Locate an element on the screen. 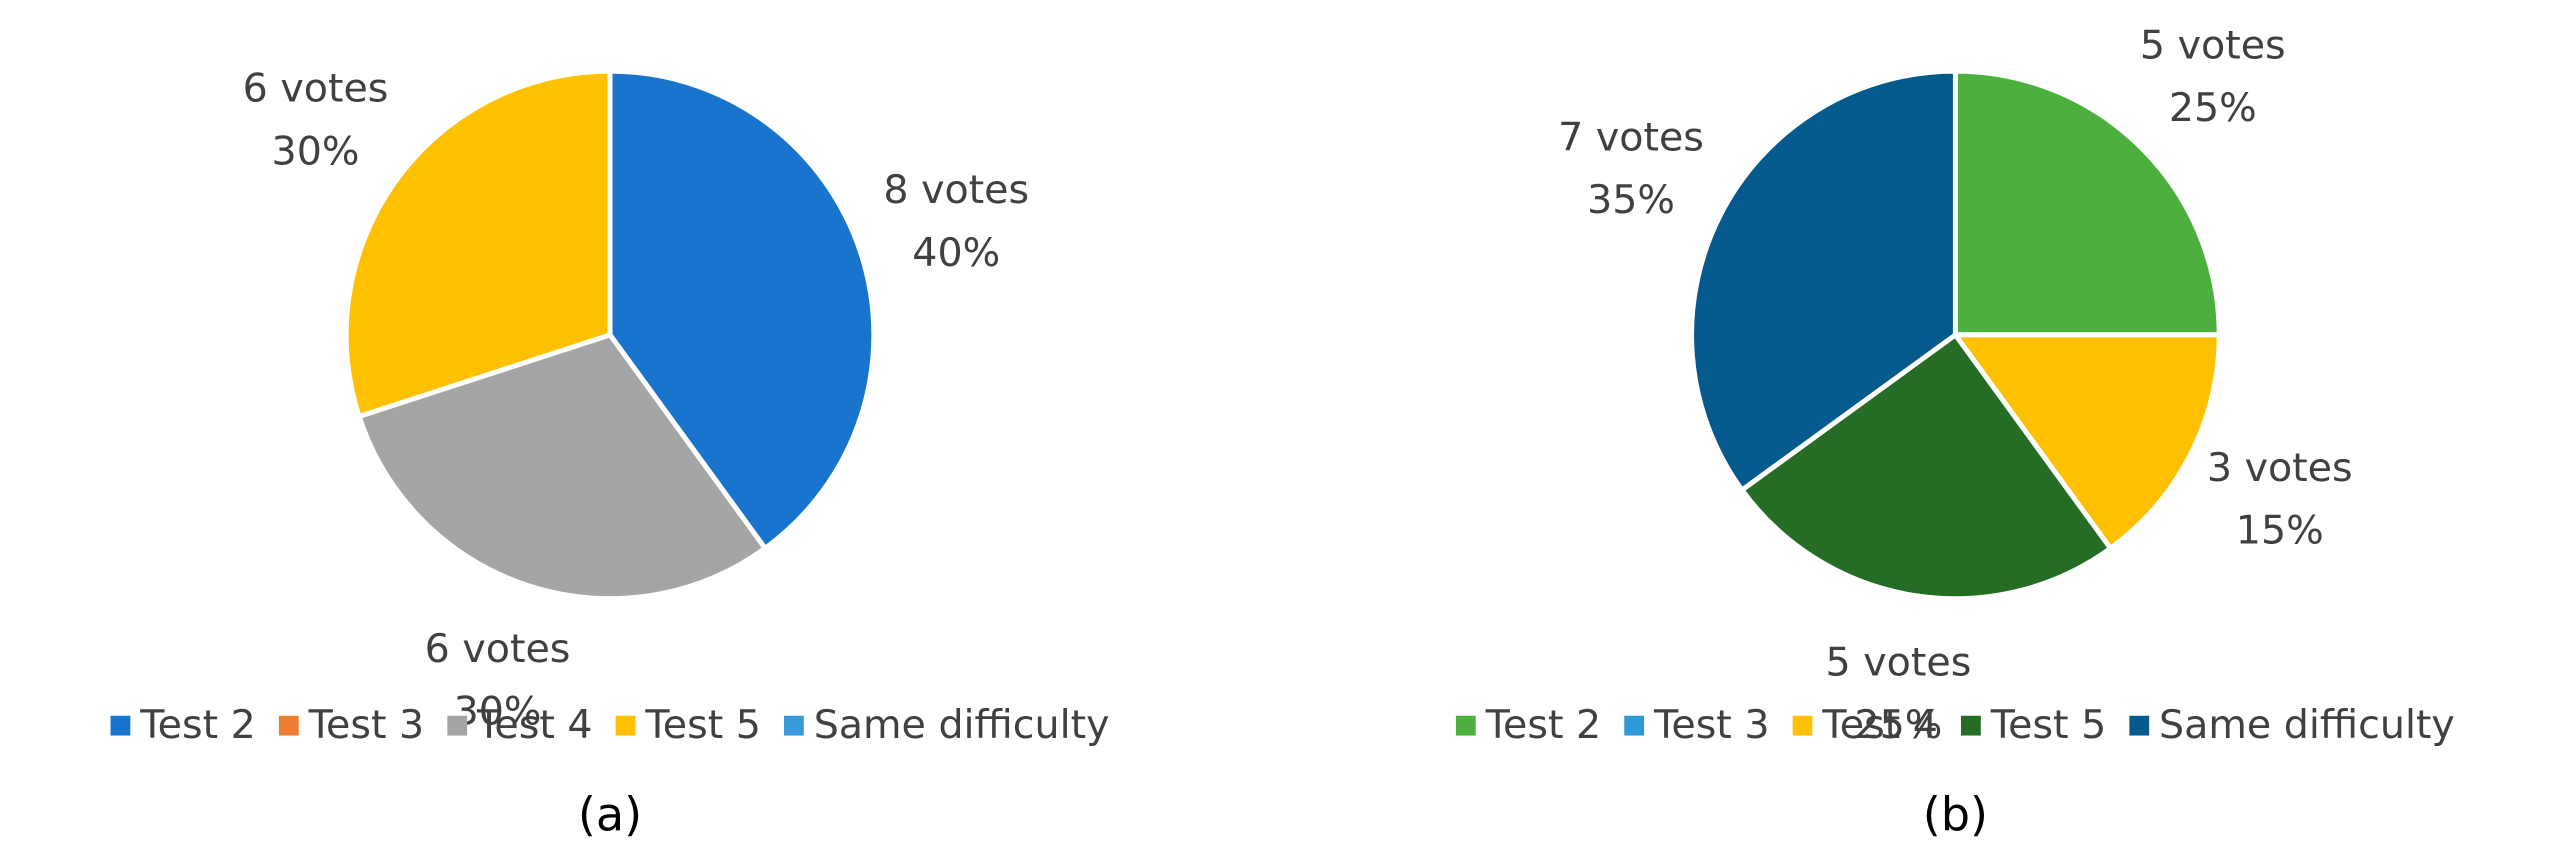 The height and width of the screenshot is (866, 2572). data-label: 15% is located at coordinates (2280, 531).